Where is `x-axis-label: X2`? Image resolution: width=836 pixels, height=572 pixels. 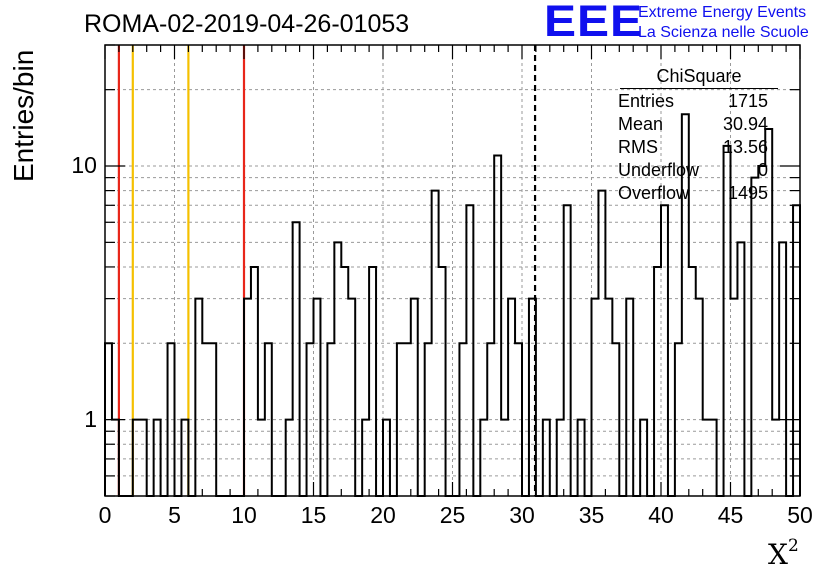 x-axis-label: X2 is located at coordinates (783, 553).